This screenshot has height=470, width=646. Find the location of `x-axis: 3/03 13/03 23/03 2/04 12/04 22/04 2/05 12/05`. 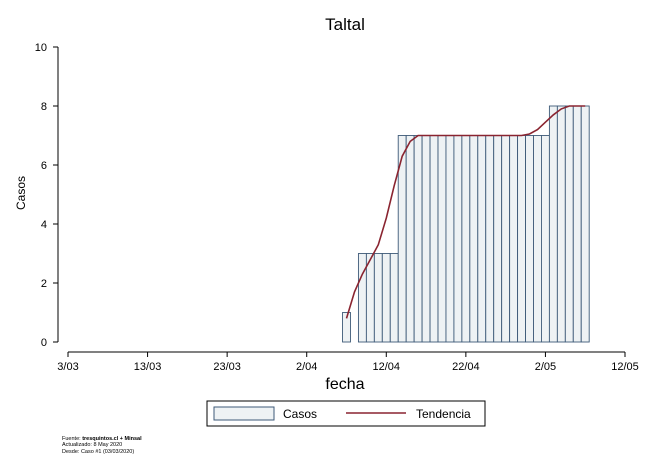

x-axis: 3/03 13/03 23/03 2/04 12/04 22/04 2/05 12/05 is located at coordinates (348, 362).